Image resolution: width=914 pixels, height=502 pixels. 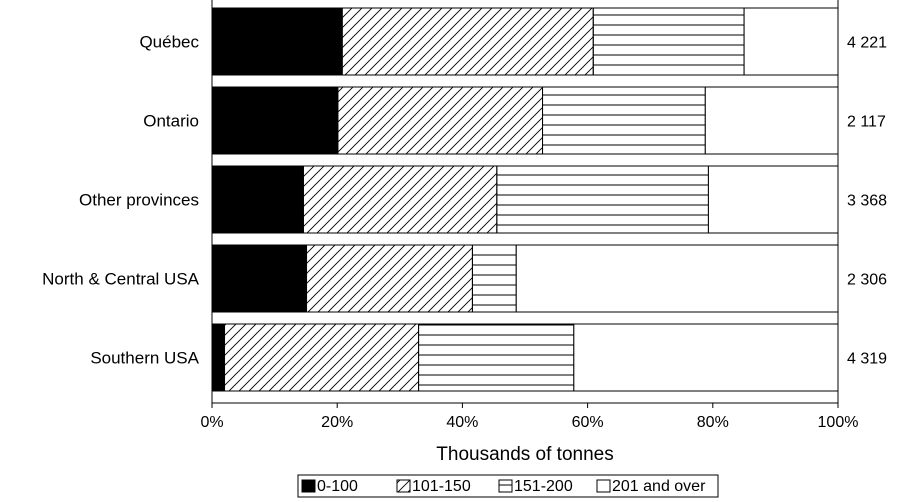 I want to click on x-axis-title: Thousands of tonnes, so click(x=524, y=454).